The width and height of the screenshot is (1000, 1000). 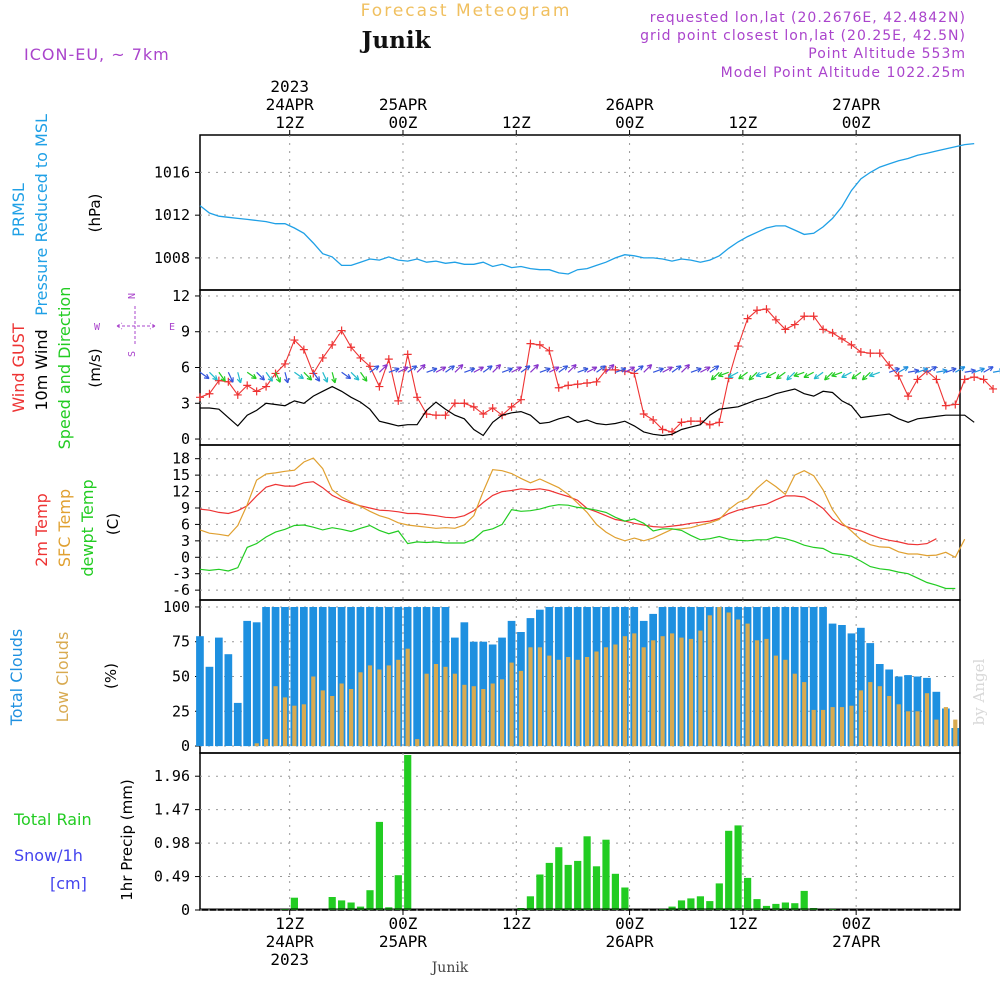 I want to click on precip-legend-unit: [cm], so click(x=68, y=883).